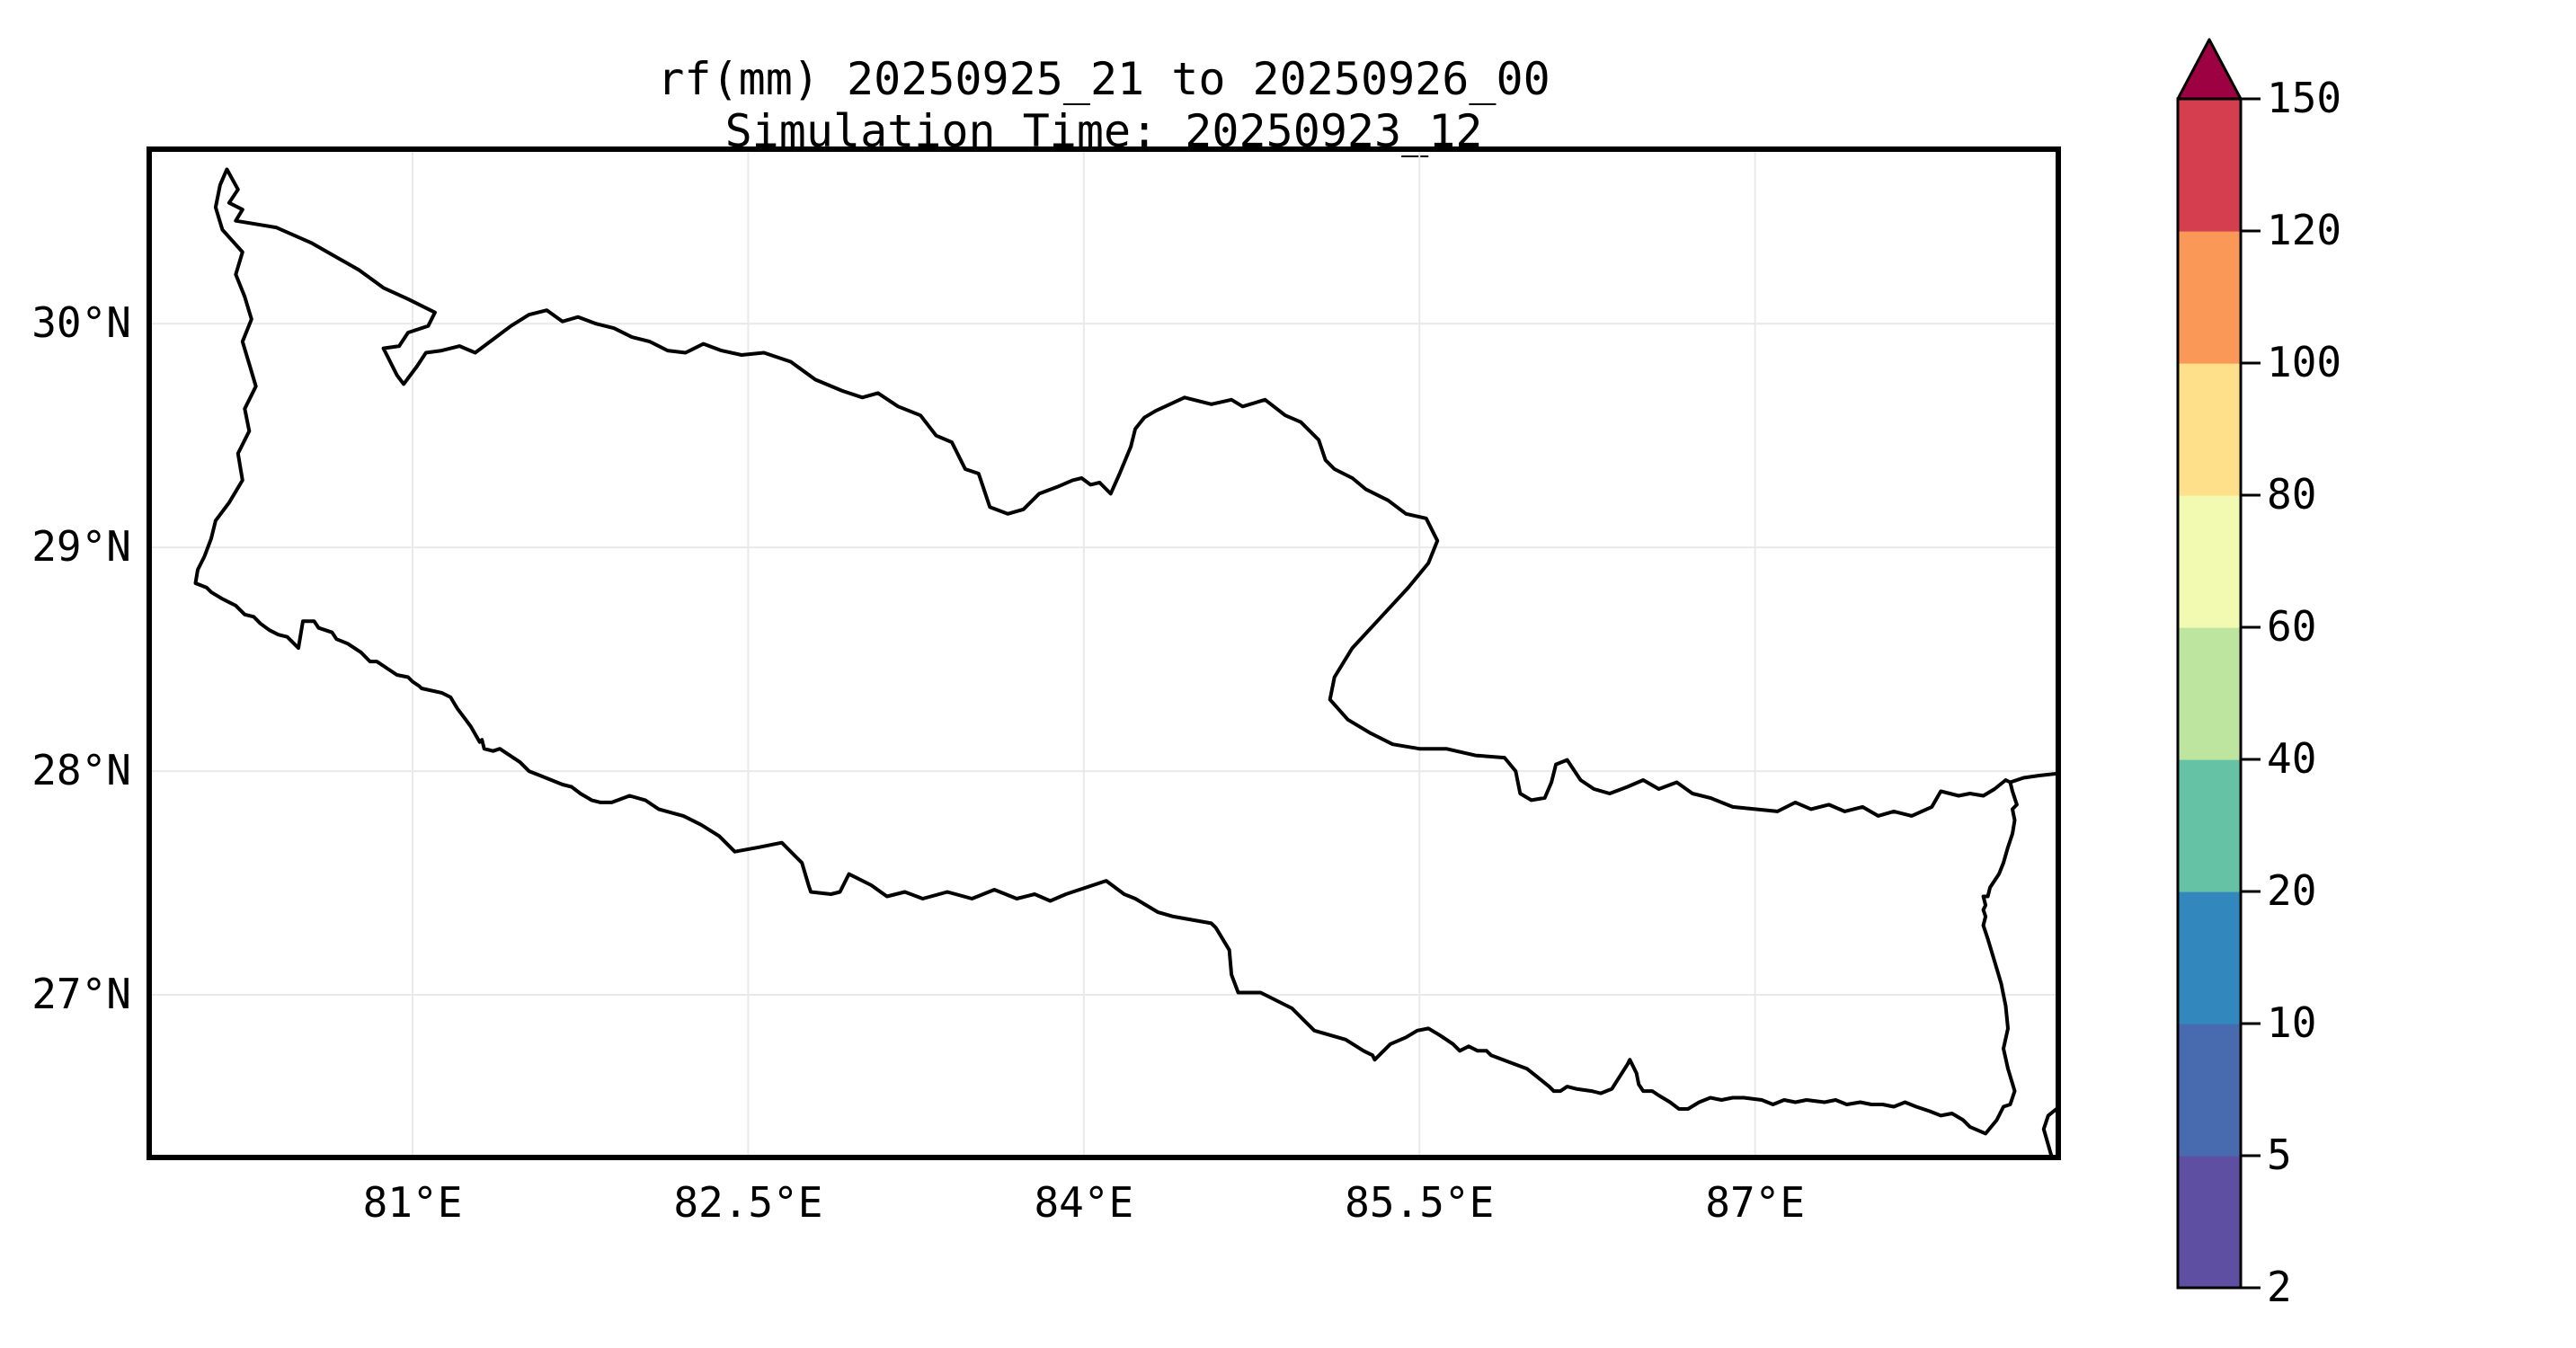 The width and height of the screenshot is (2576, 1348). Describe the element at coordinates (2292, 758) in the screenshot. I see `colorbar-tick-label: 40` at that location.